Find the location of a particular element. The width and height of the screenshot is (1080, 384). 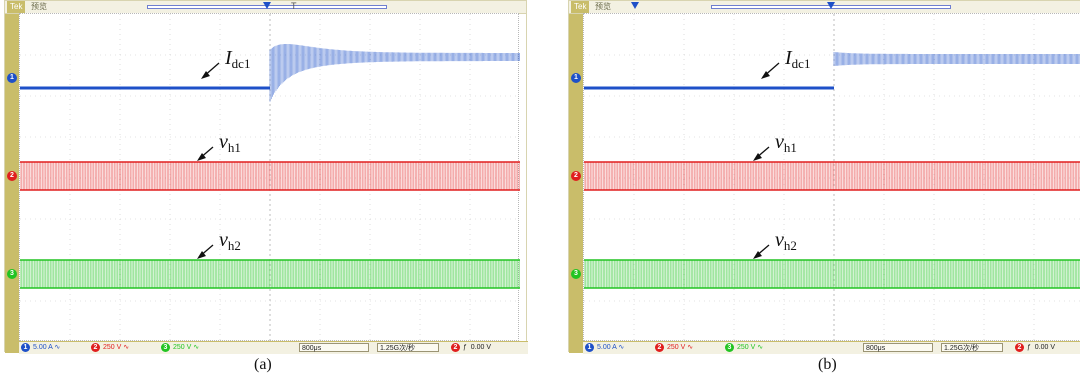

caption-b: (b) is located at coordinates (827, 364).